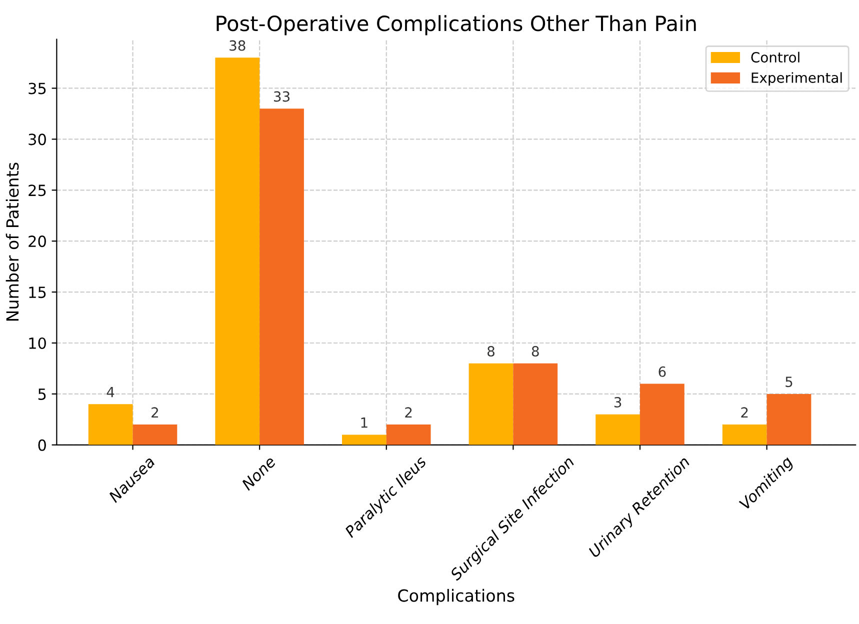  Describe the element at coordinates (37, 140) in the screenshot. I see `y-tick-label: 30` at that location.